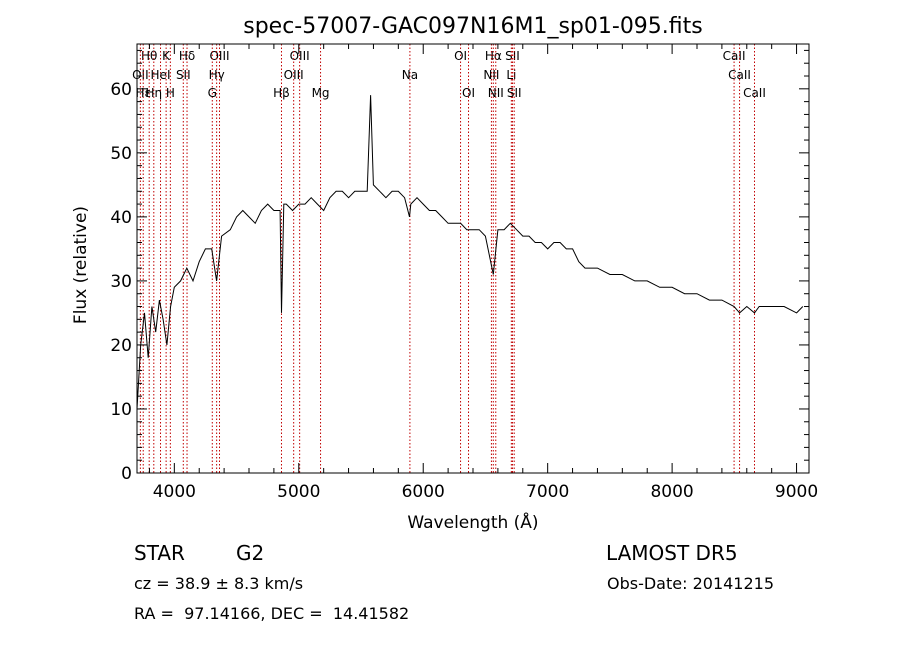 The image size is (900, 649). I want to click on x-tick-label-3: 7000, so click(547, 492).